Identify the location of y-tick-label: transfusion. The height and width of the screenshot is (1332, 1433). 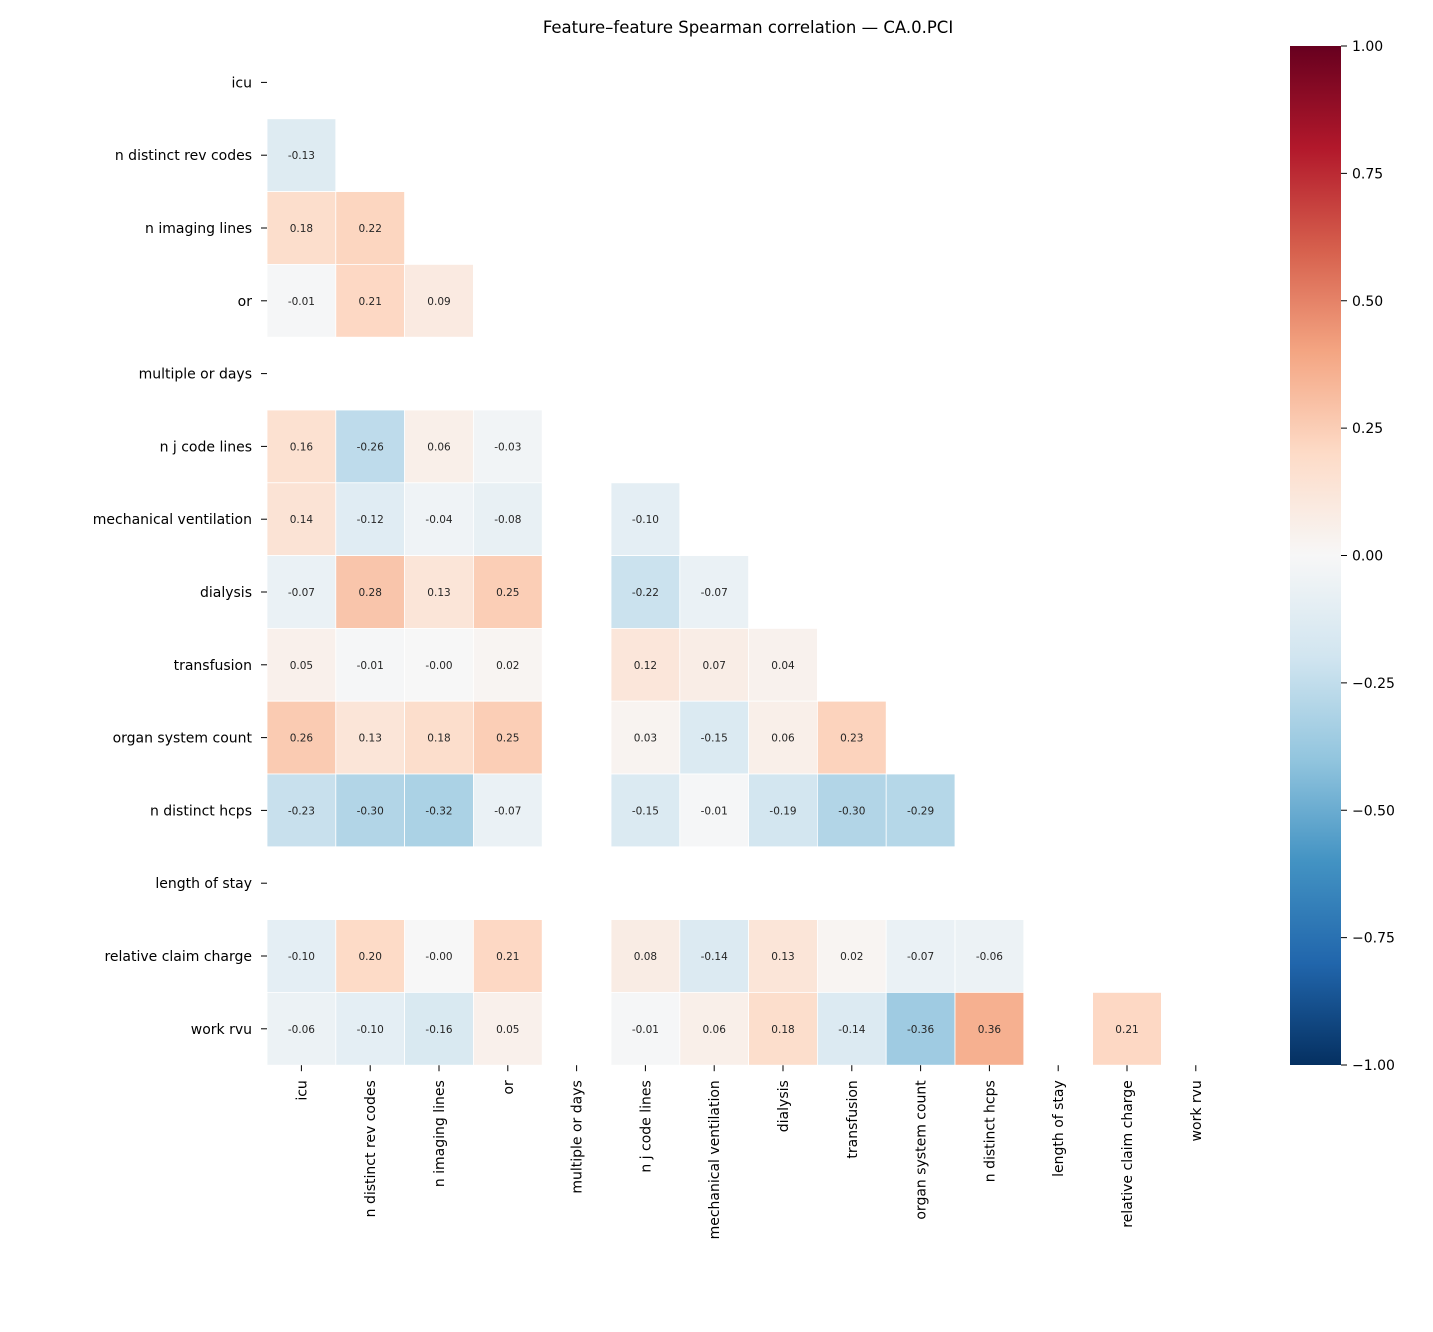
(213, 666).